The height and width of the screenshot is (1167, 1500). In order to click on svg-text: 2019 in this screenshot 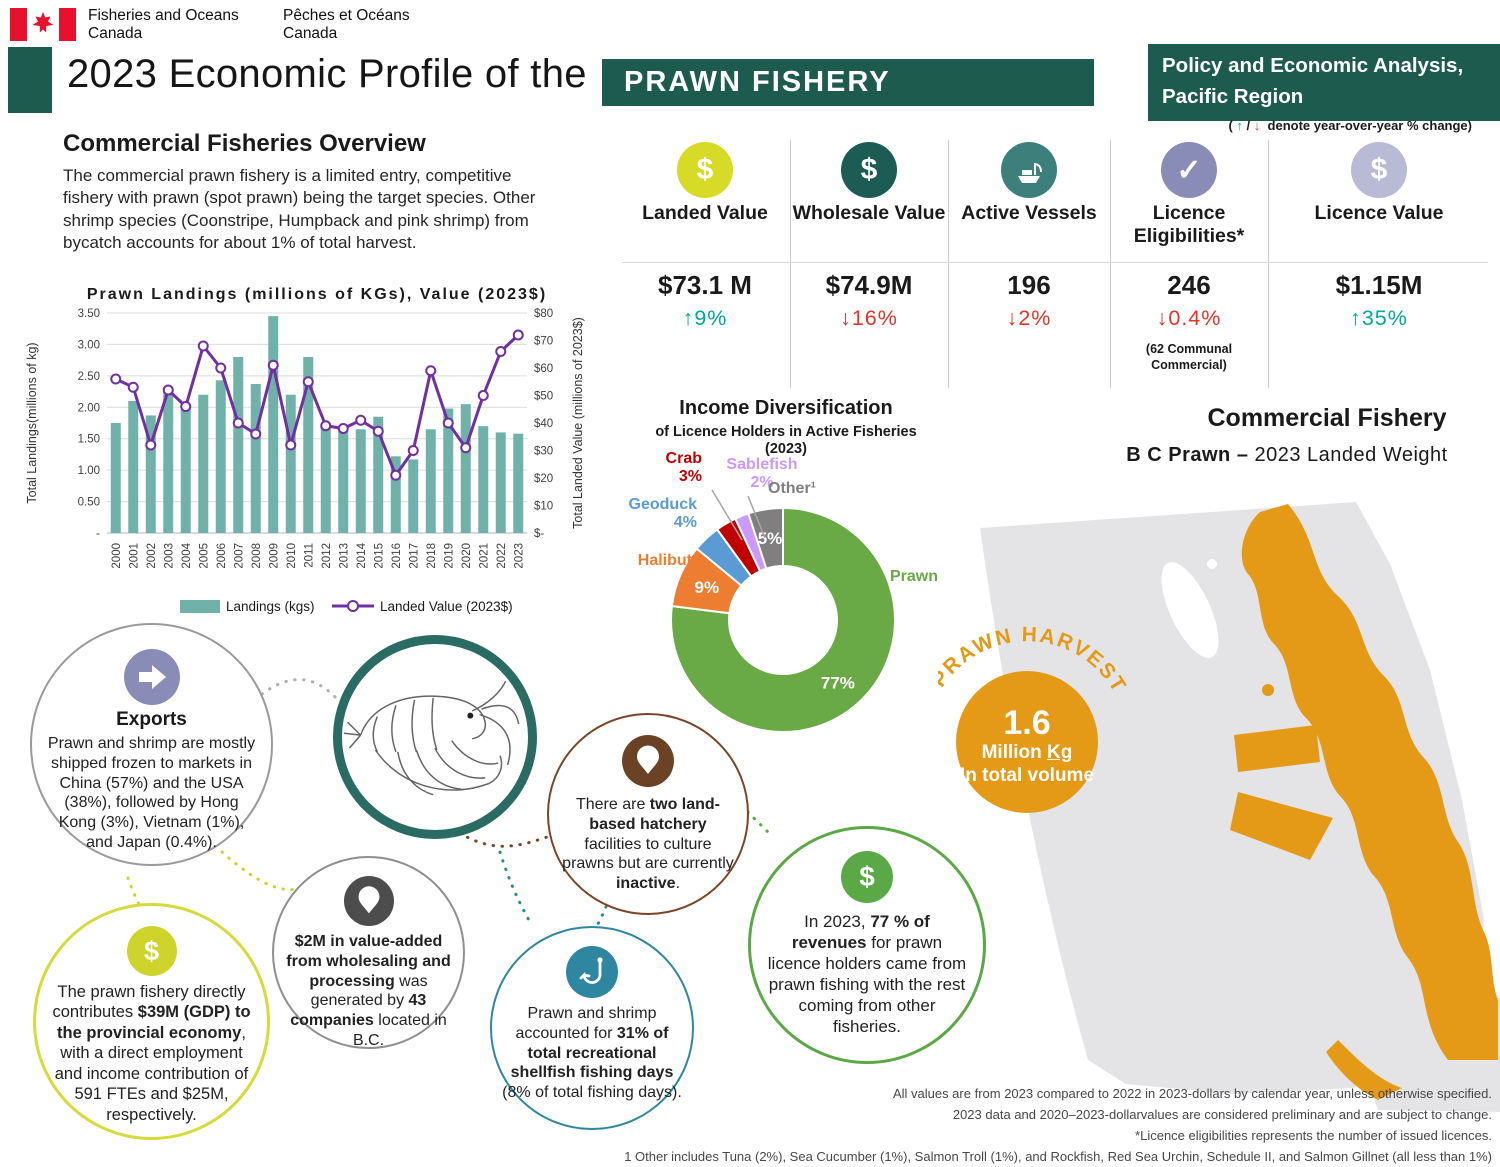, I will do `click(449, 556)`.